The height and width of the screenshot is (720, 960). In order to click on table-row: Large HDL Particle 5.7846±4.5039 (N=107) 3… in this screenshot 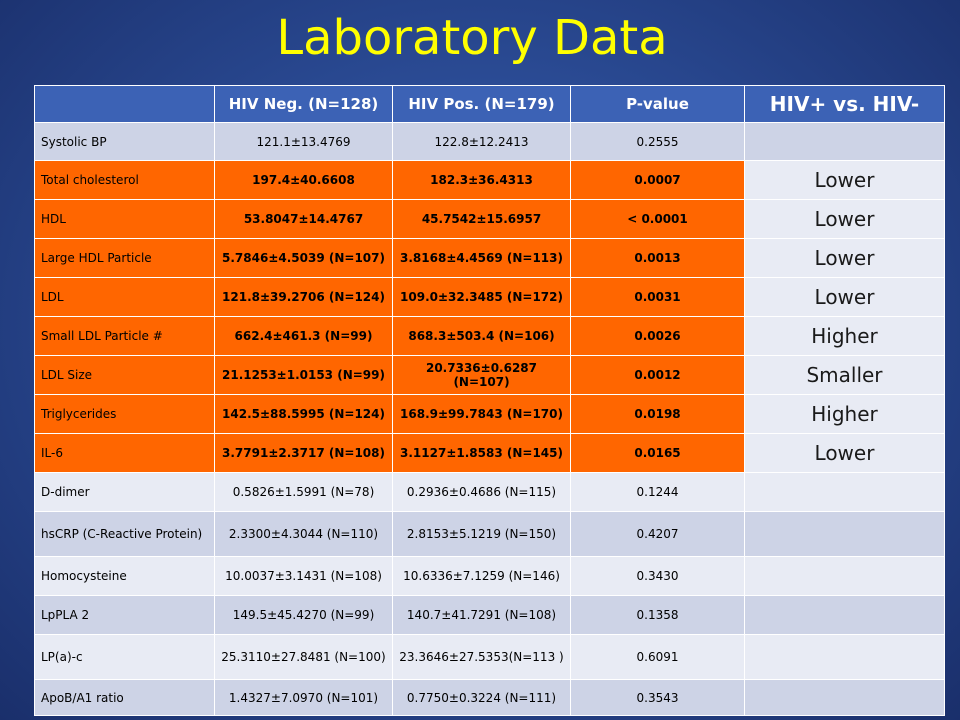, I will do `click(489, 258)`.